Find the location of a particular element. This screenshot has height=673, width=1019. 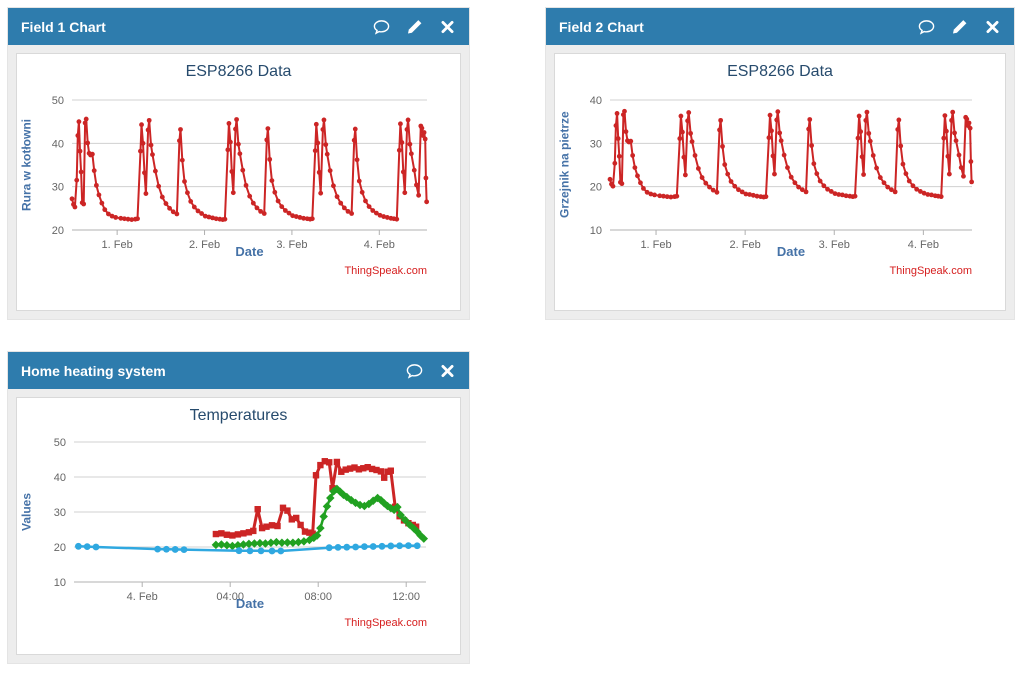

svg-text: 12:00 is located at coordinates (406, 597).